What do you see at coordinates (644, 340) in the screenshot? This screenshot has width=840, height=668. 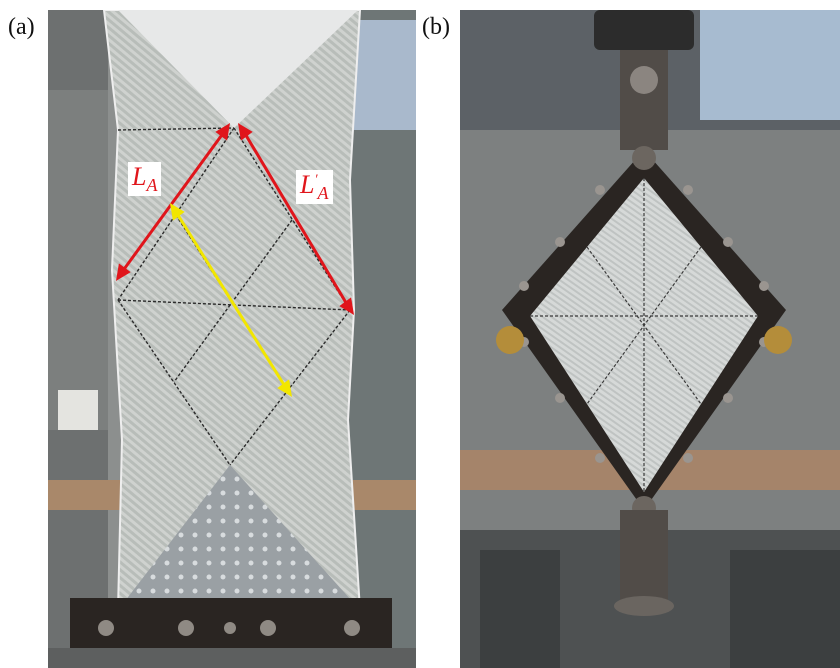 I see `frame-hinges` at bounding box center [644, 340].